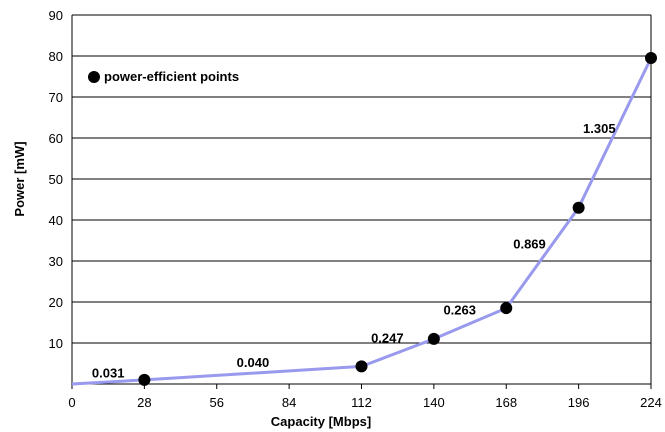 The width and height of the screenshot is (665, 432). I want to click on x-tick-labels: 0 28 56 84 112 140 168 196 224, so click(364, 402).